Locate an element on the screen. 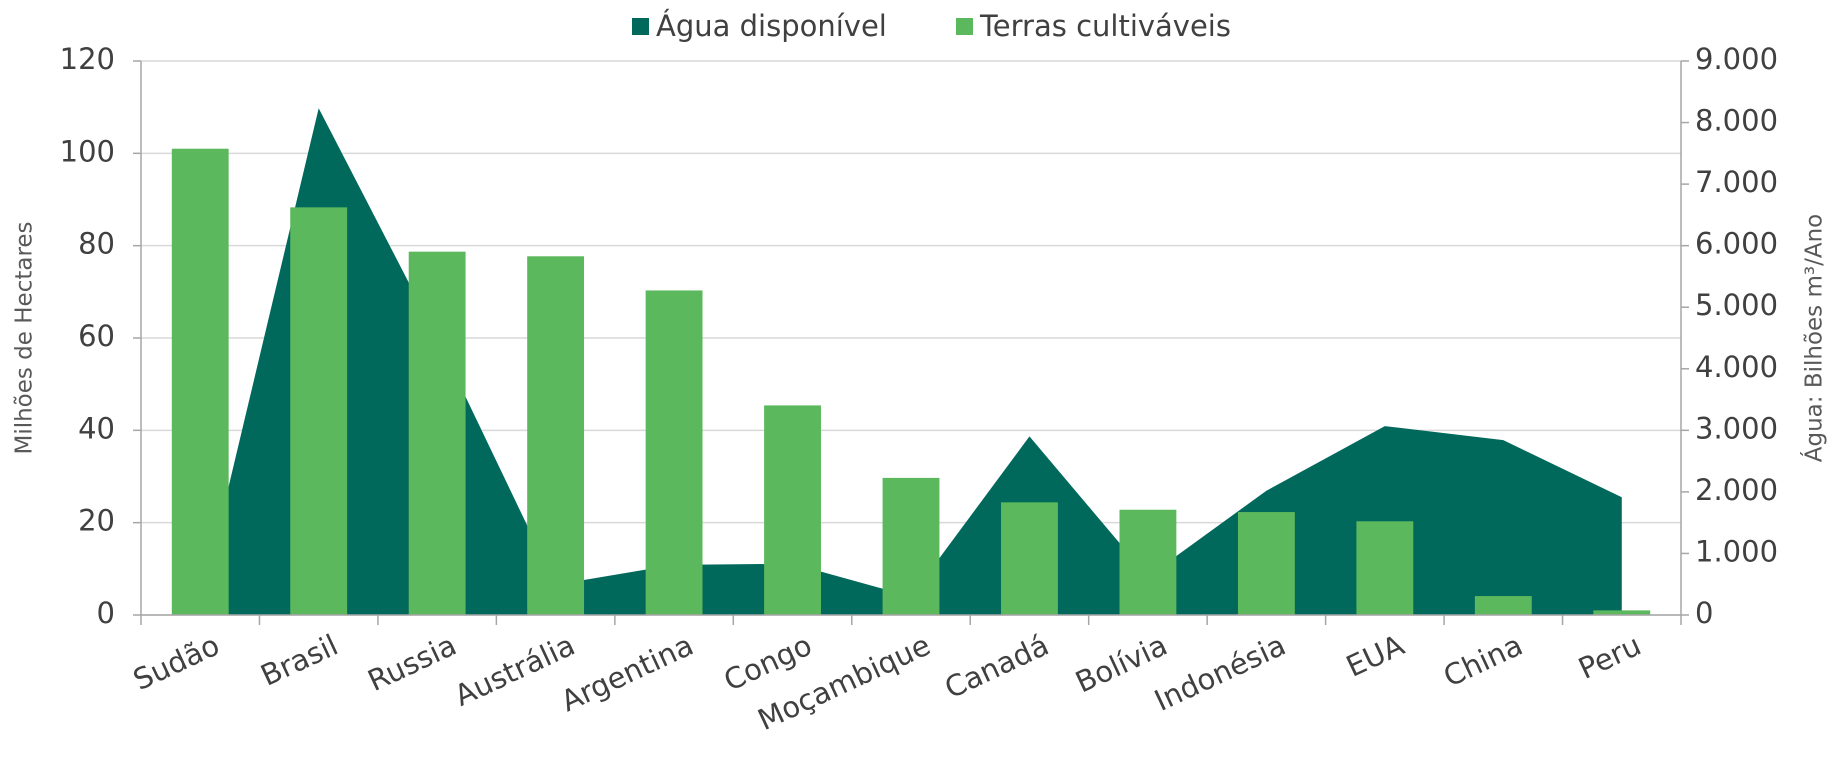 The image size is (1837, 757). y-axis-title: Milhões de Hectares is located at coordinates (25, 337).